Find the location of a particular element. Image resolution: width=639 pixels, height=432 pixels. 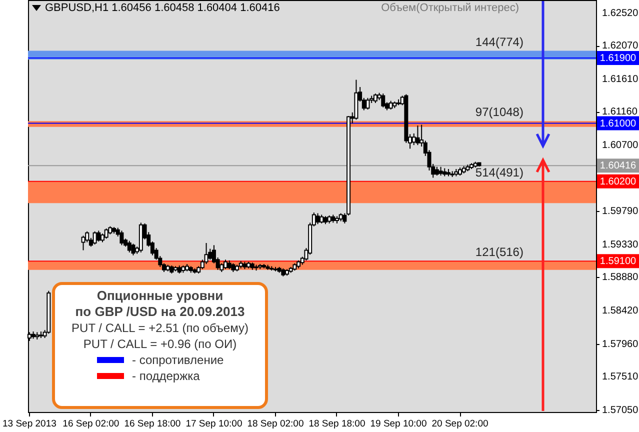

ref-line-label: 1.60200 is located at coordinates (618, 182).